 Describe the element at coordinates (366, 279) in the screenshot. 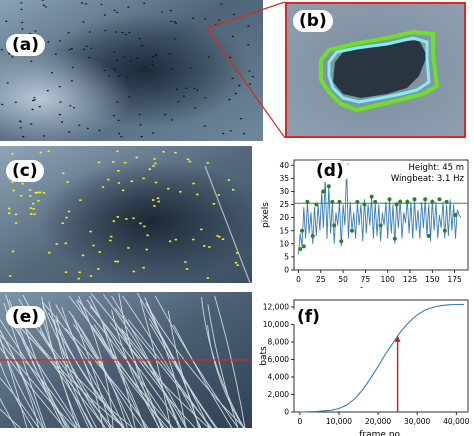

I see `x-tick-label: 75` at that location.